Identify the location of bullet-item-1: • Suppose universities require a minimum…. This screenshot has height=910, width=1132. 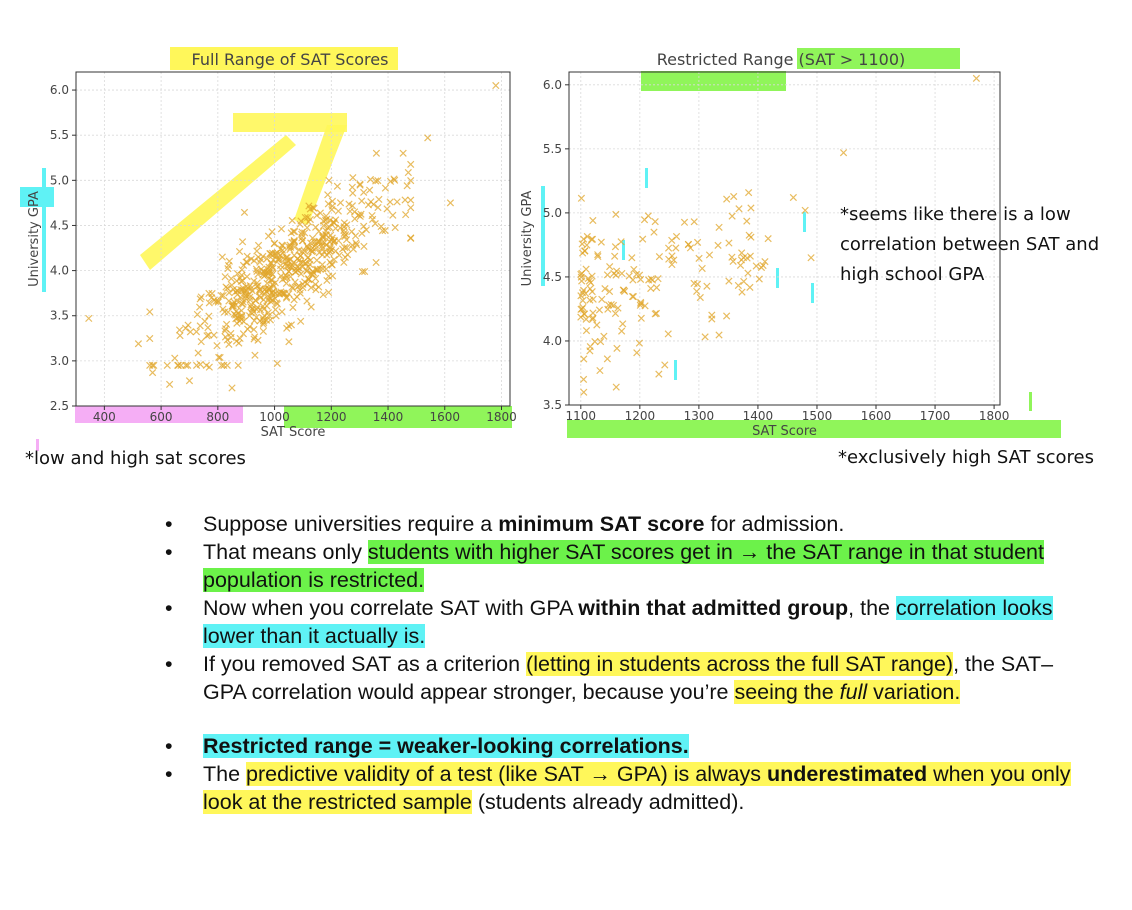
(625, 524).